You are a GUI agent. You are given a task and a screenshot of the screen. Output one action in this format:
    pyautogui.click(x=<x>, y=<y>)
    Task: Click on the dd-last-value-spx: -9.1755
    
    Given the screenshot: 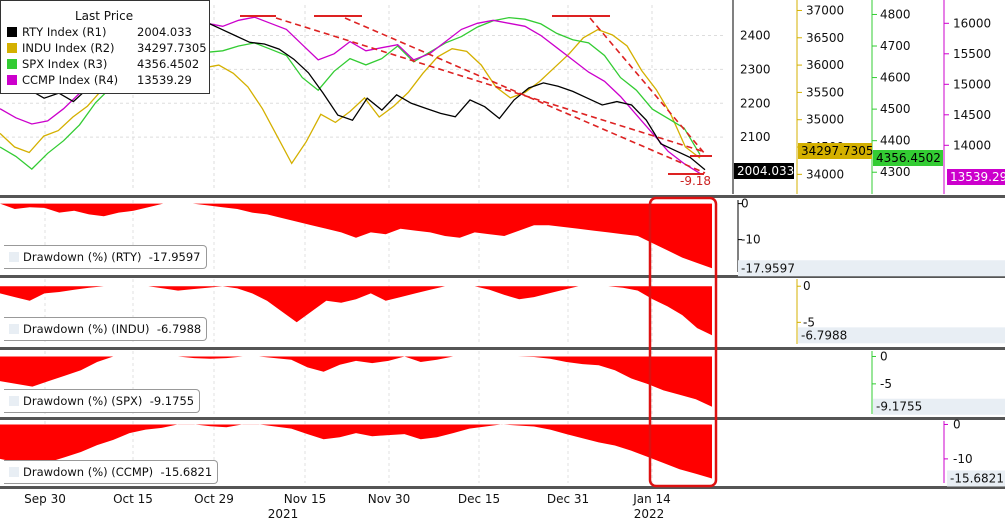 What is the action you would take?
    pyautogui.click(x=899, y=407)
    